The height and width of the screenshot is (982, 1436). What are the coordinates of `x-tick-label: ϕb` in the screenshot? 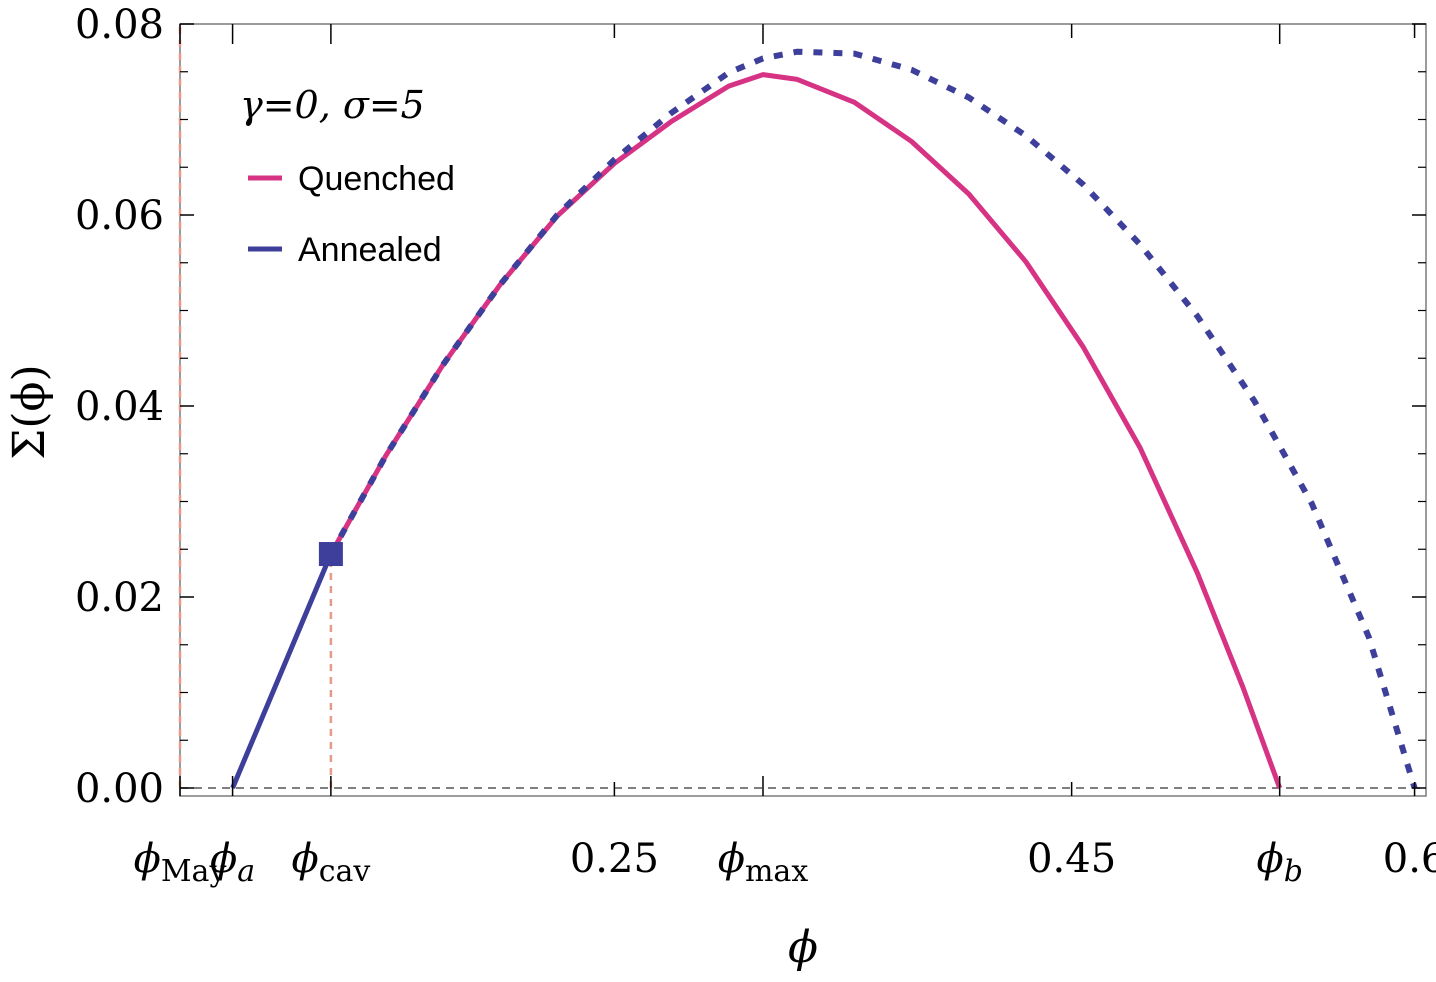 It's located at (1279, 862).